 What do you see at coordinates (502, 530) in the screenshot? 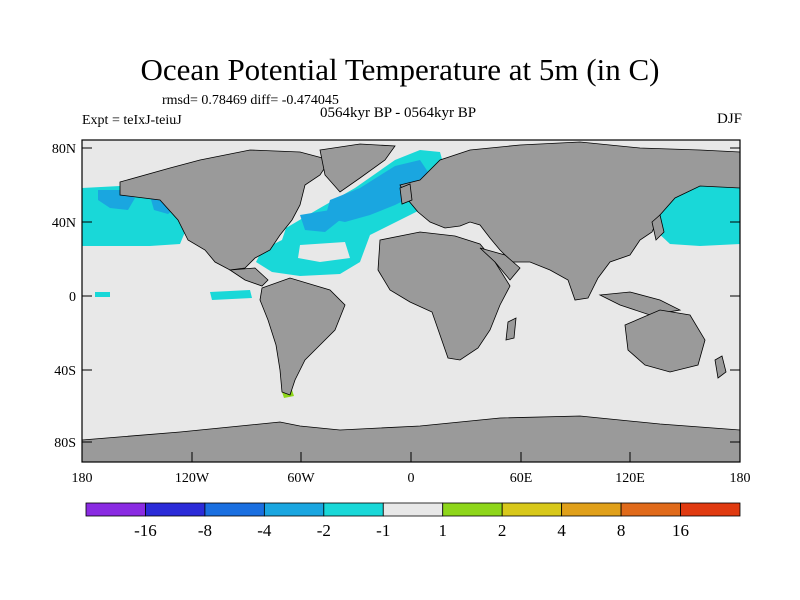
I see `colorbar-label: 2` at bounding box center [502, 530].